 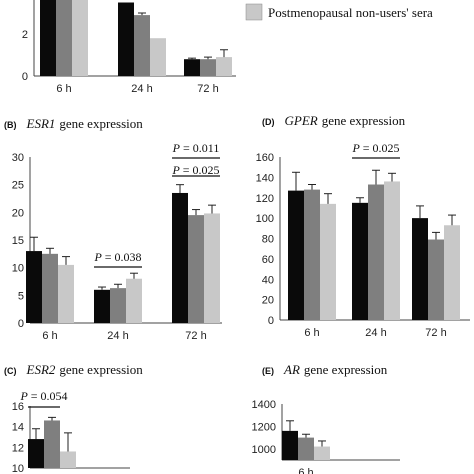 What do you see at coordinates (268, 122) in the screenshot?
I see `panel-d-label: (D)` at bounding box center [268, 122].